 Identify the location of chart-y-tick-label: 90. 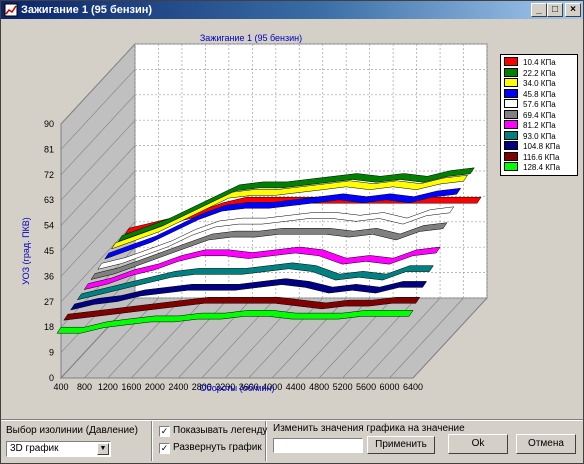
(49, 124).